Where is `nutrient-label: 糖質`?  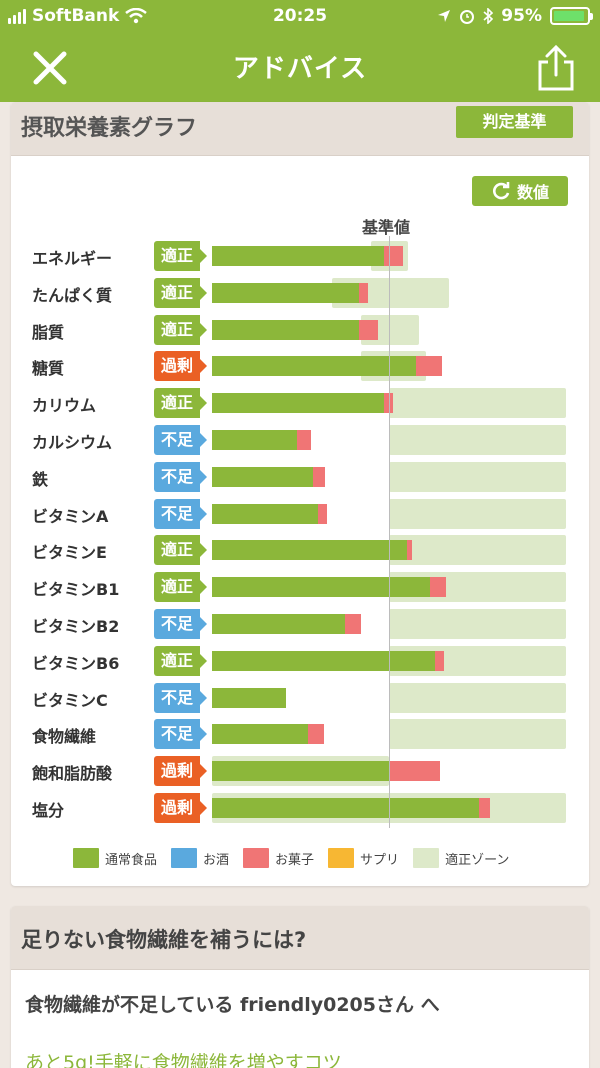
nutrient-label: 糖質 is located at coordinates (48, 369).